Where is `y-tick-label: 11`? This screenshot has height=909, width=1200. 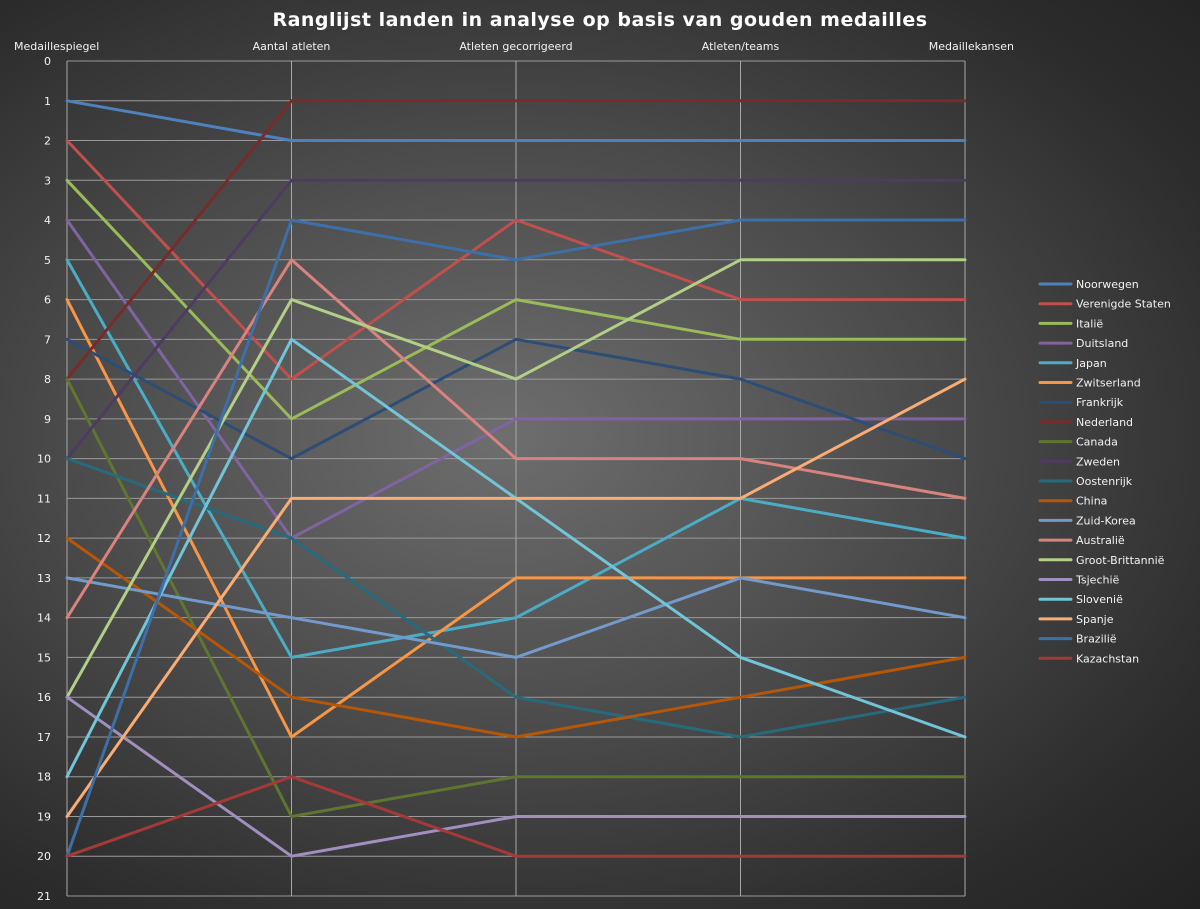 y-tick-label: 11 is located at coordinates (44, 498).